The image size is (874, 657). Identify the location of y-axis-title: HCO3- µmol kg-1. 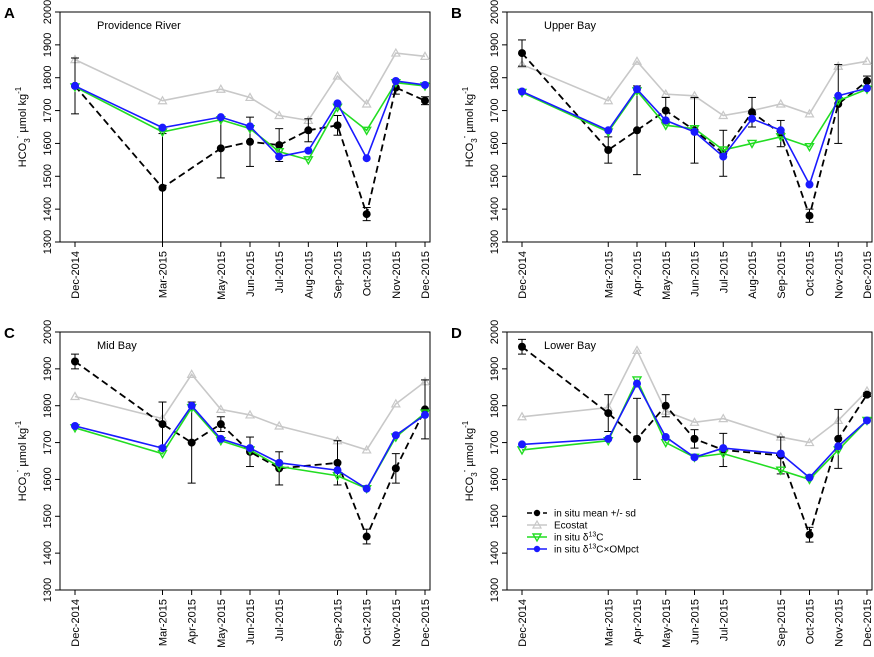
(469, 460).